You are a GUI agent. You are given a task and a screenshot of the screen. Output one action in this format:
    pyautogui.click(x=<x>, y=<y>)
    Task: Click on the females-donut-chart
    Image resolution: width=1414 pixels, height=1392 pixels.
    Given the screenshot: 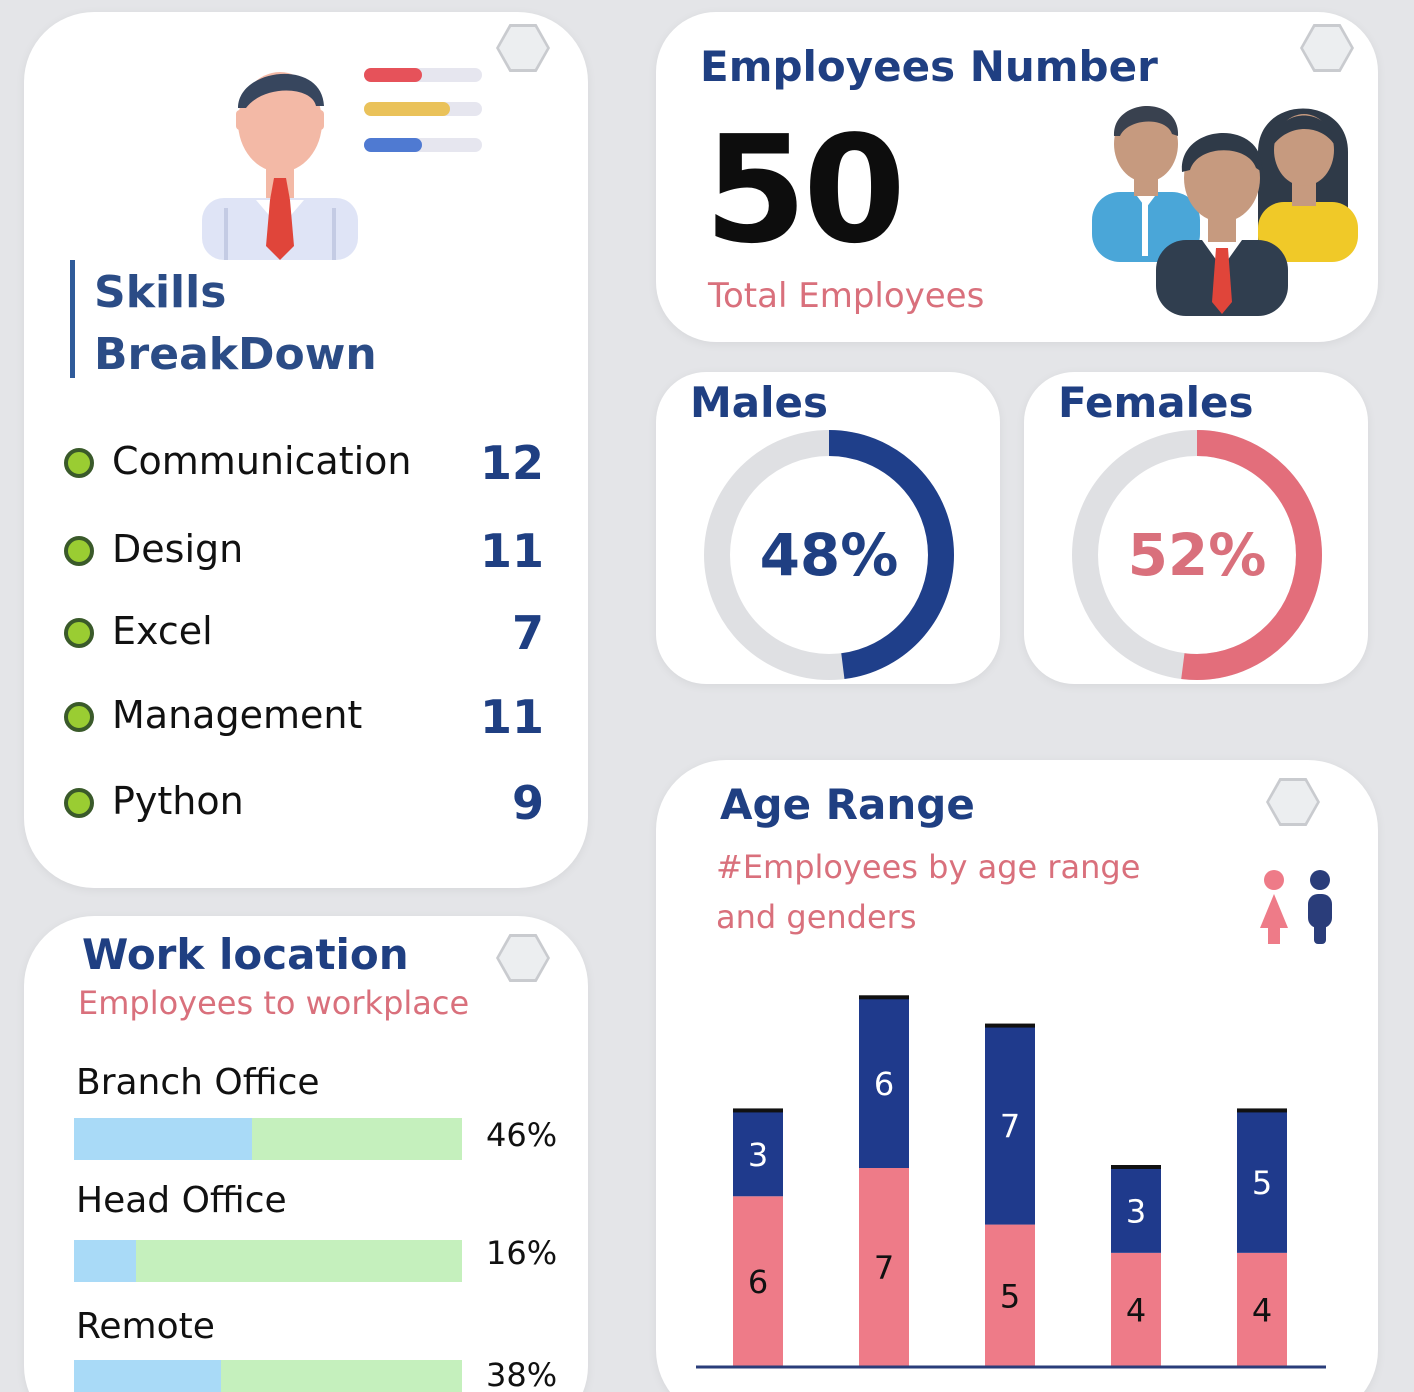 What is the action you would take?
    pyautogui.click(x=1197, y=555)
    